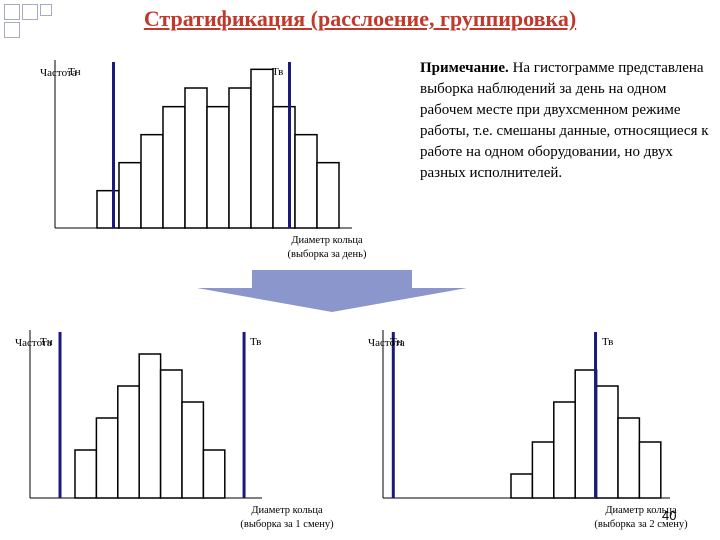 This screenshot has width=720, height=540. What do you see at coordinates (327, 240) in the screenshot?
I see `chart1-x-caption-line1: Диаметр кольца` at bounding box center [327, 240].